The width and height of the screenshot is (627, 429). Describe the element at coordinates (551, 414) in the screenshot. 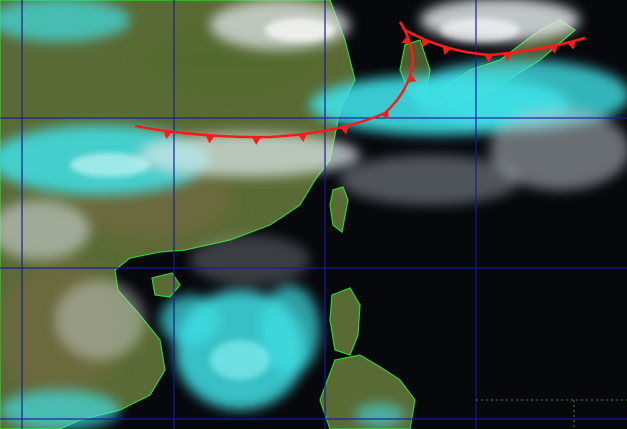

I see `dotted-box` at that location.